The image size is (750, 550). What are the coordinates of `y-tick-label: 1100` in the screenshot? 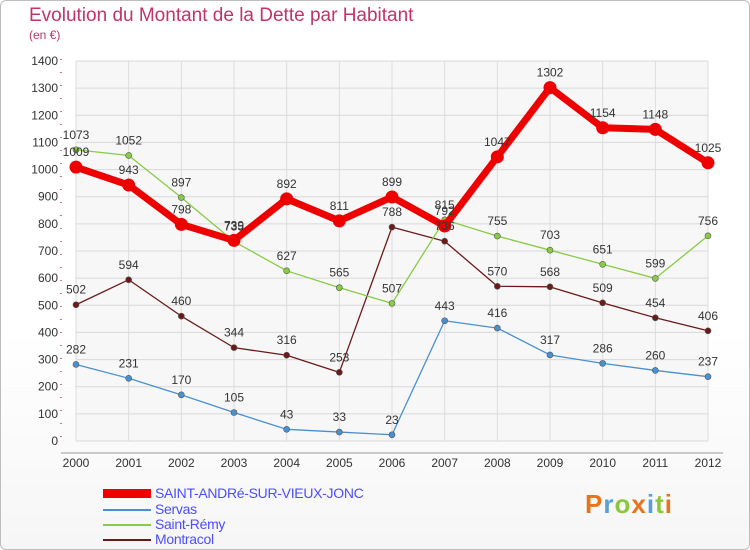 It's located at (45, 142).